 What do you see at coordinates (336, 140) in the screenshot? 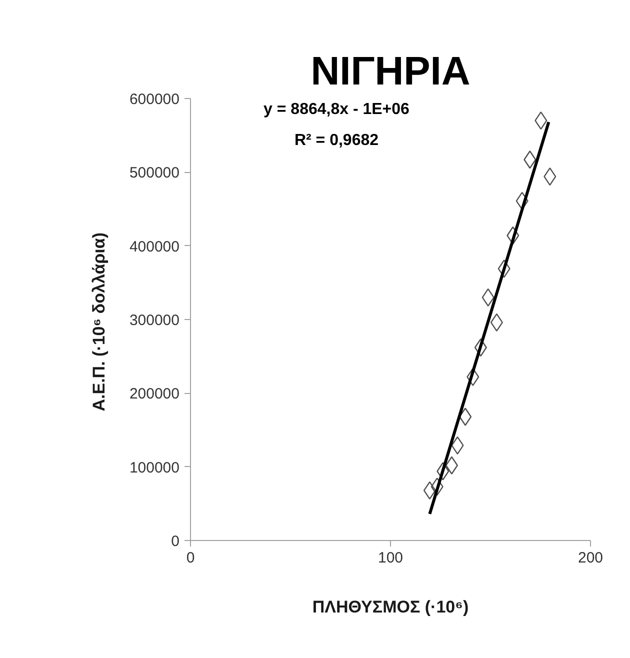
I see `annotation: R² = 0,9682` at bounding box center [336, 140].